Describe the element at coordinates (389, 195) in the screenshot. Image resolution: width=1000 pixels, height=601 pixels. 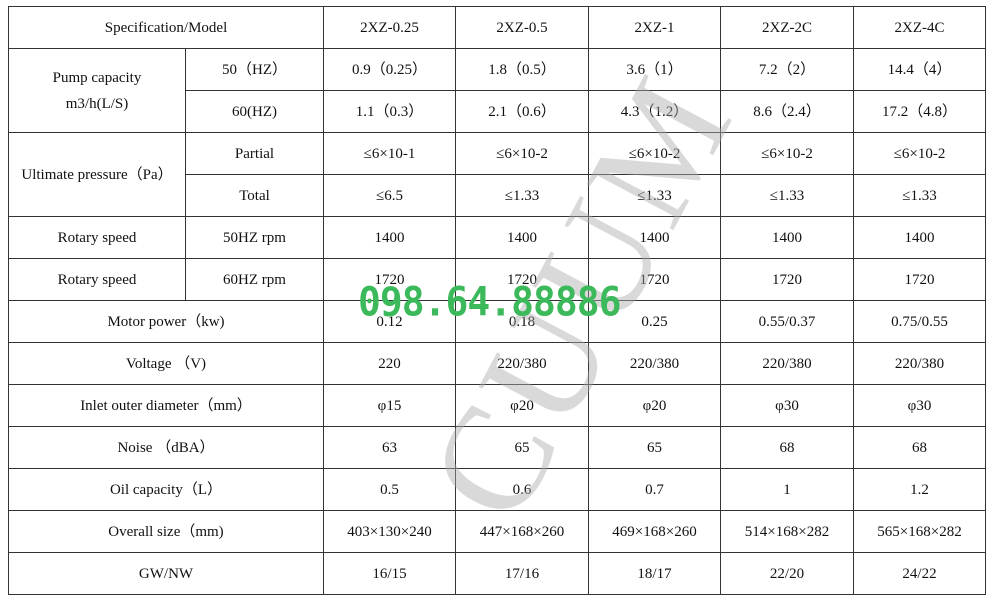
I see `cell: ≤6.5` at that location.